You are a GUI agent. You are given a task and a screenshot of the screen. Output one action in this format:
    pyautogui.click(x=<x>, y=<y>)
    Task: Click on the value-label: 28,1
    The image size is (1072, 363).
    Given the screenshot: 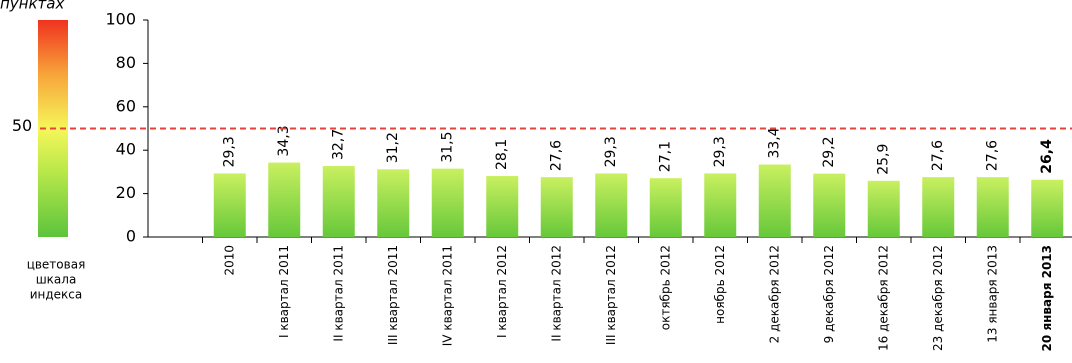 What is the action you would take?
    pyautogui.click(x=502, y=154)
    